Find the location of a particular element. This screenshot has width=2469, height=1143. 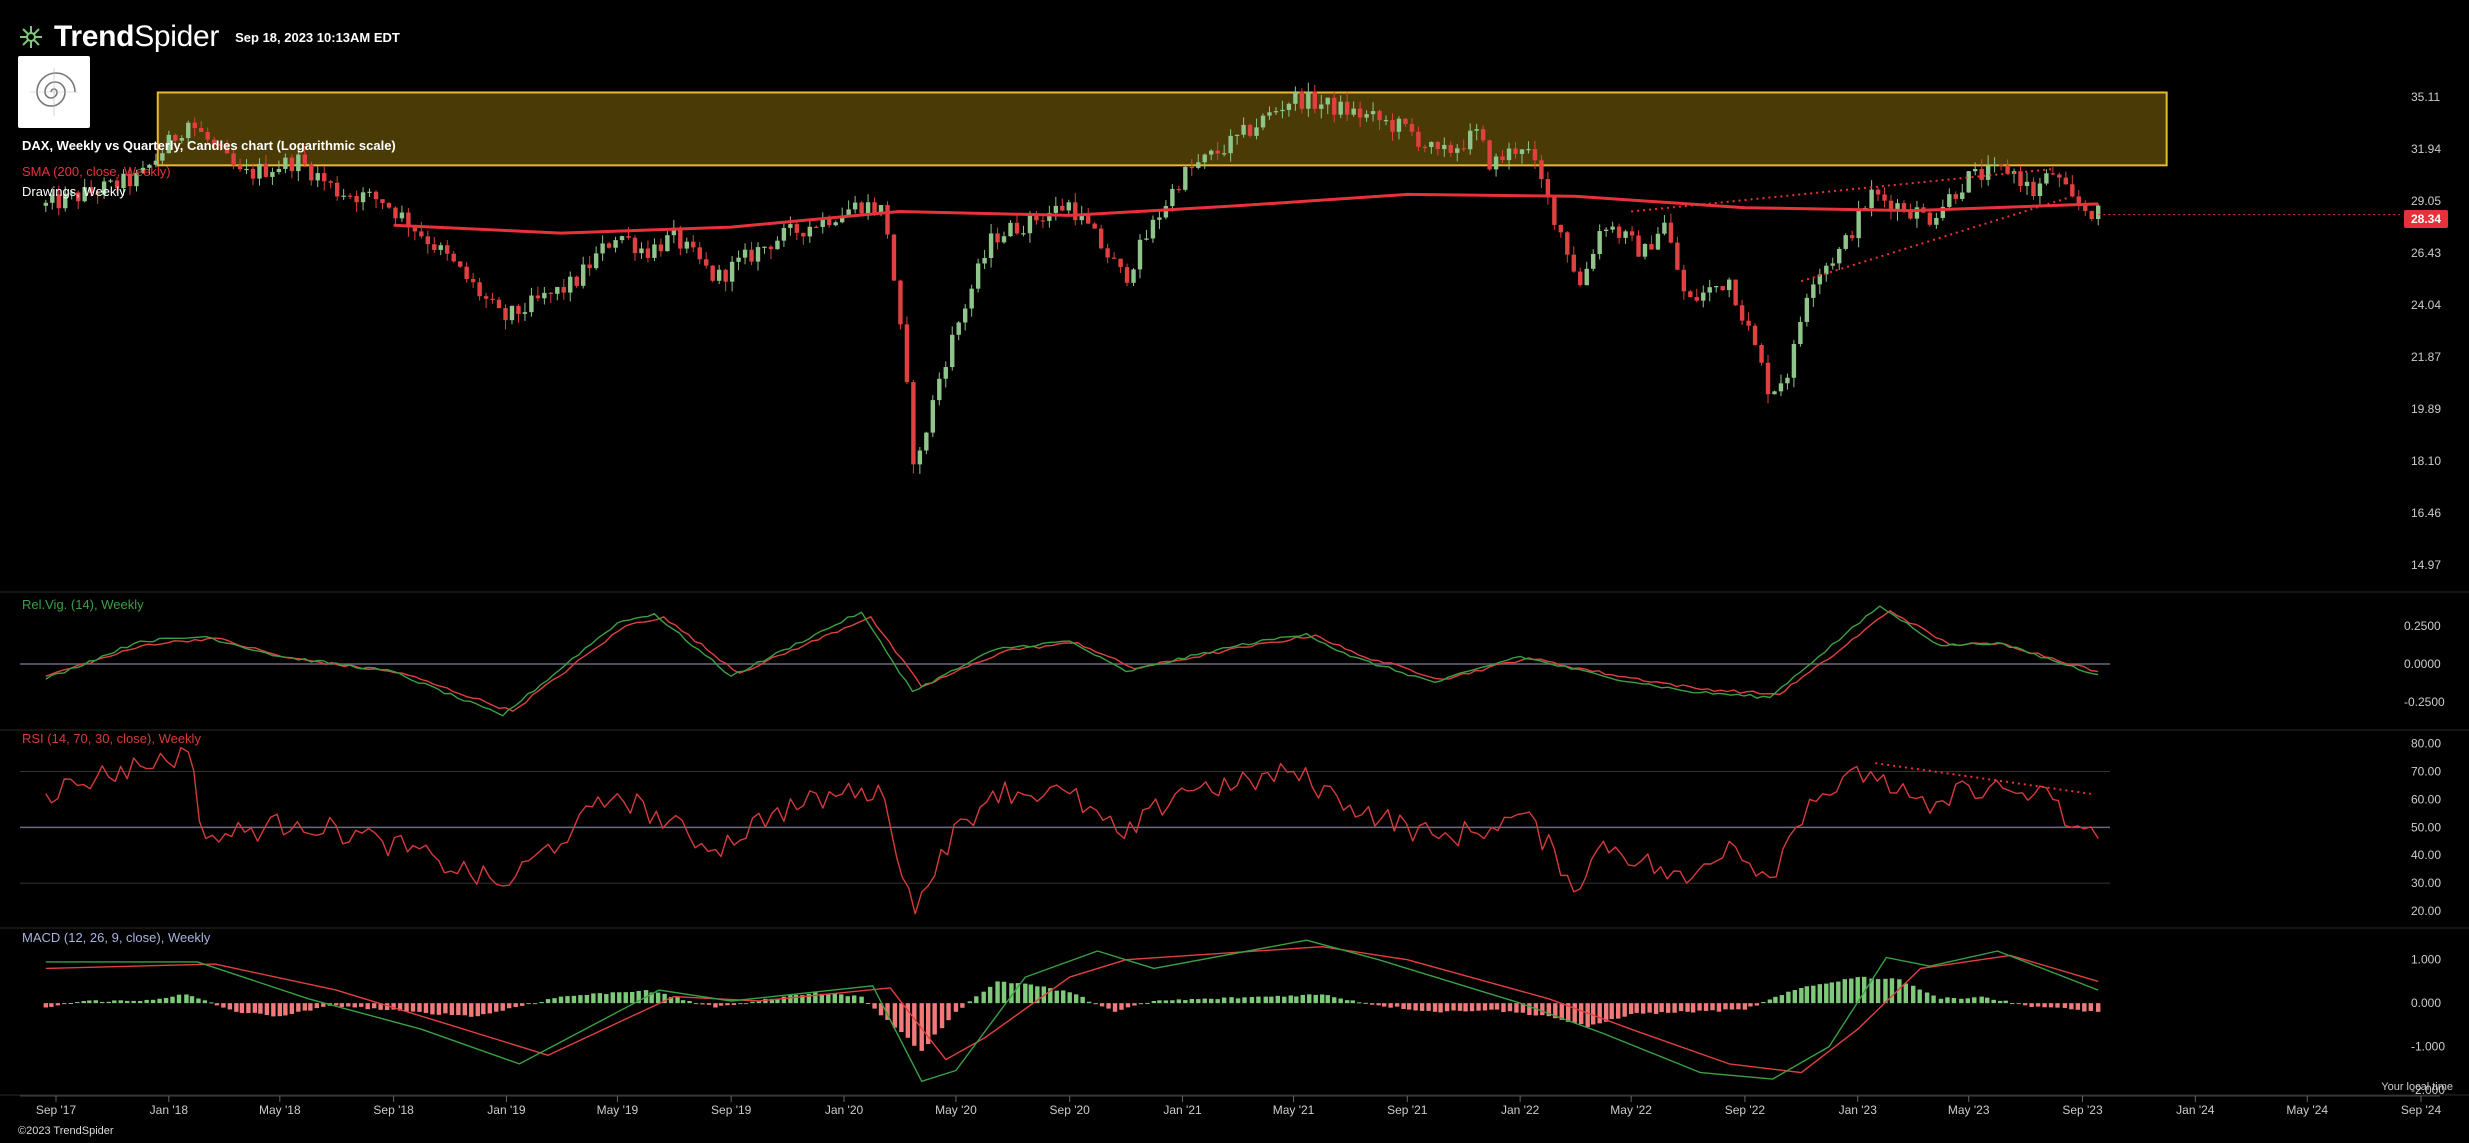

rsi-label: RSI (14, 70, 30, close), Weekly is located at coordinates (111, 738).